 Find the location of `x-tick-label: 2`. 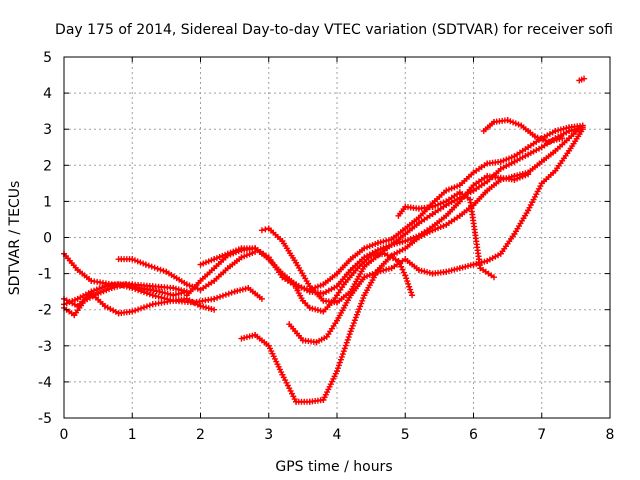

x-tick-label: 2 is located at coordinates (200, 435).